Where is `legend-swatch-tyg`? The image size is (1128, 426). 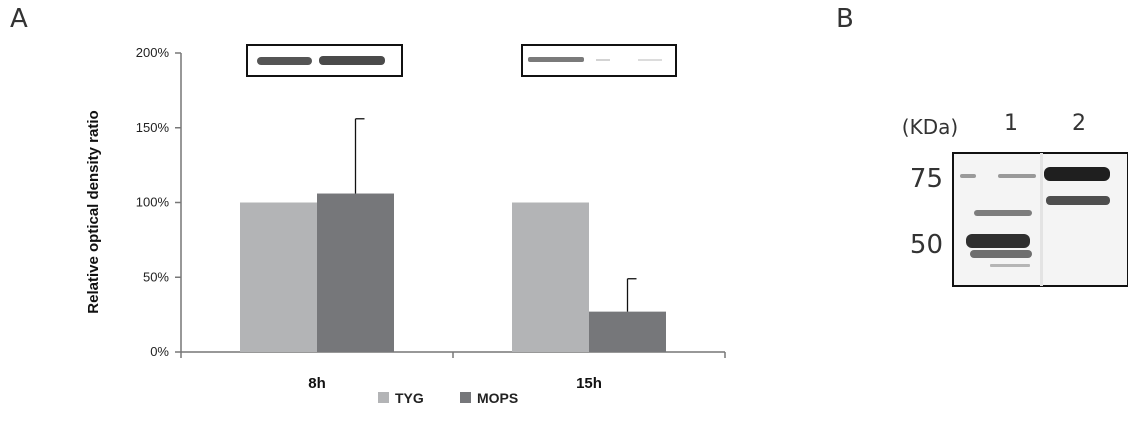 legend-swatch-tyg is located at coordinates (383, 397).